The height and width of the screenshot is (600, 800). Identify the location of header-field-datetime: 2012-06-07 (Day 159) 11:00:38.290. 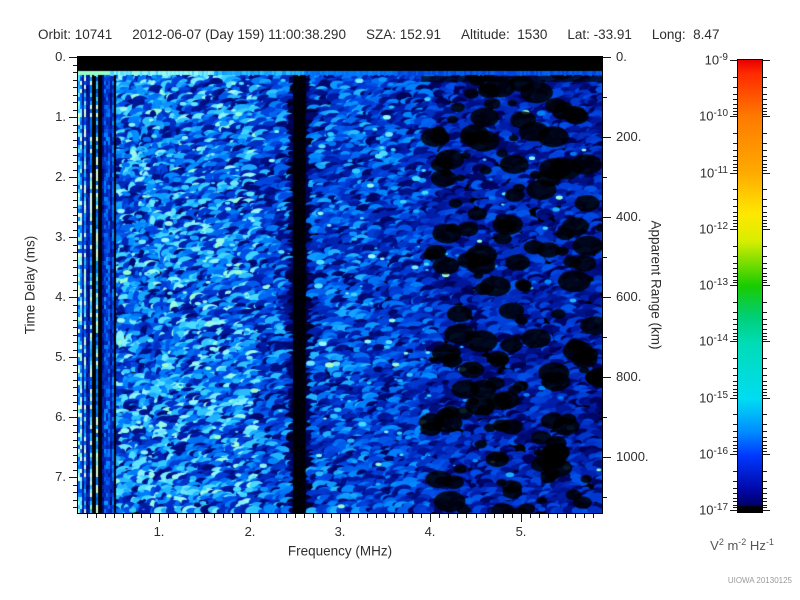
(239, 34).